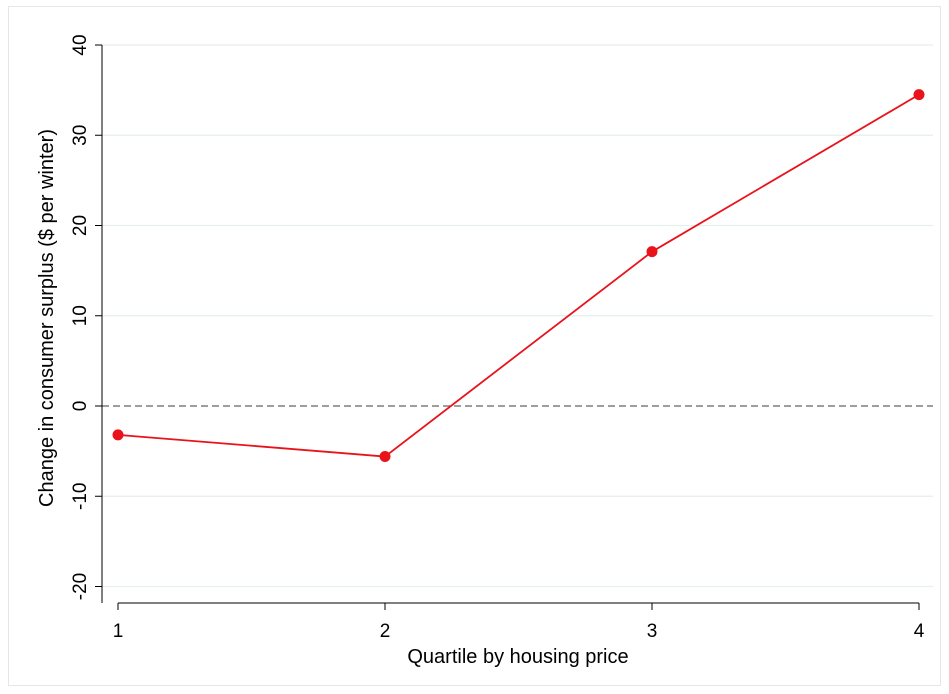  Describe the element at coordinates (80, 135) in the screenshot. I see `y-tick-label: 30` at that location.